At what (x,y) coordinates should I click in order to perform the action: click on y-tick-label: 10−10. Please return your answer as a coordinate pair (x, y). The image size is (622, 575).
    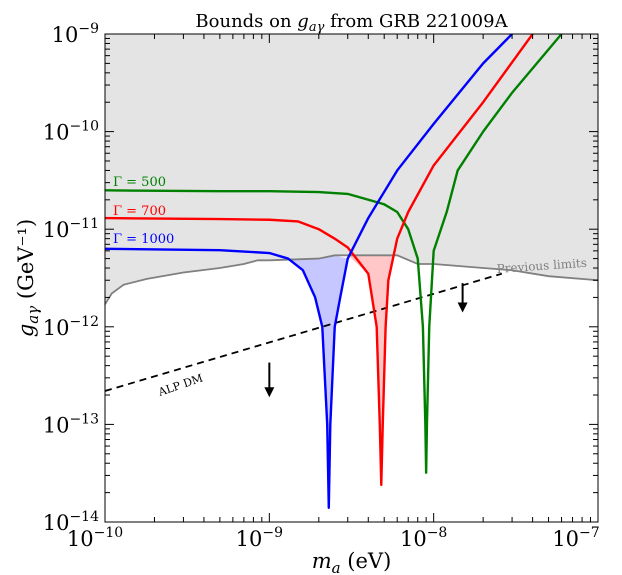
    Looking at the image, I should click on (71, 132).